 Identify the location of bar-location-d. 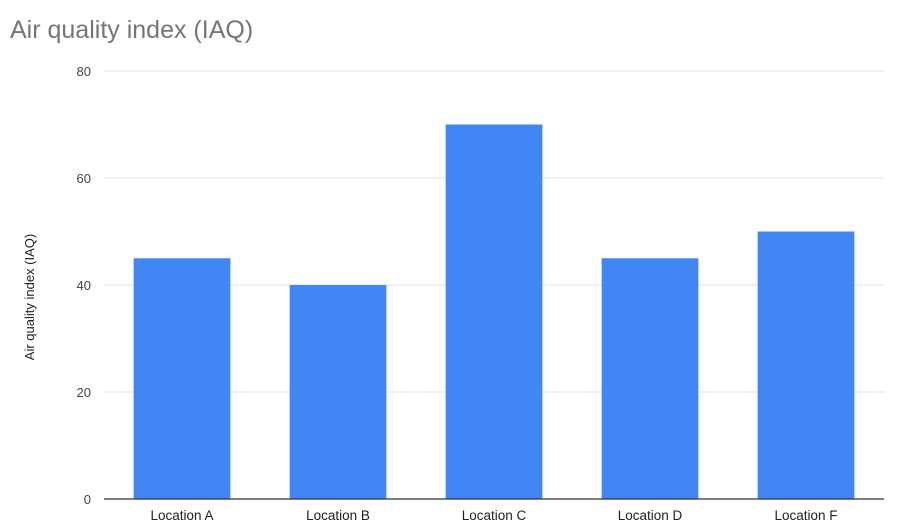
(650, 378).